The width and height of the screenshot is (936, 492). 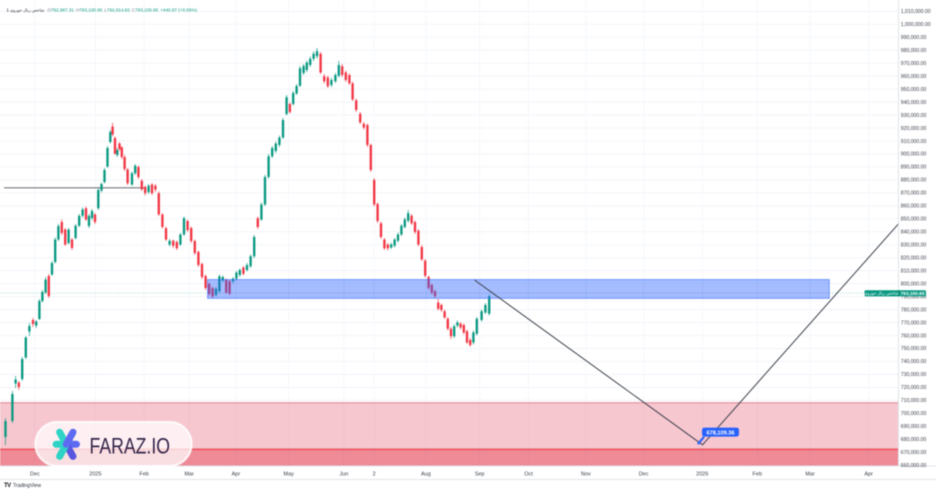 I want to click on svg-text: 980,000.00, so click(x=914, y=51).